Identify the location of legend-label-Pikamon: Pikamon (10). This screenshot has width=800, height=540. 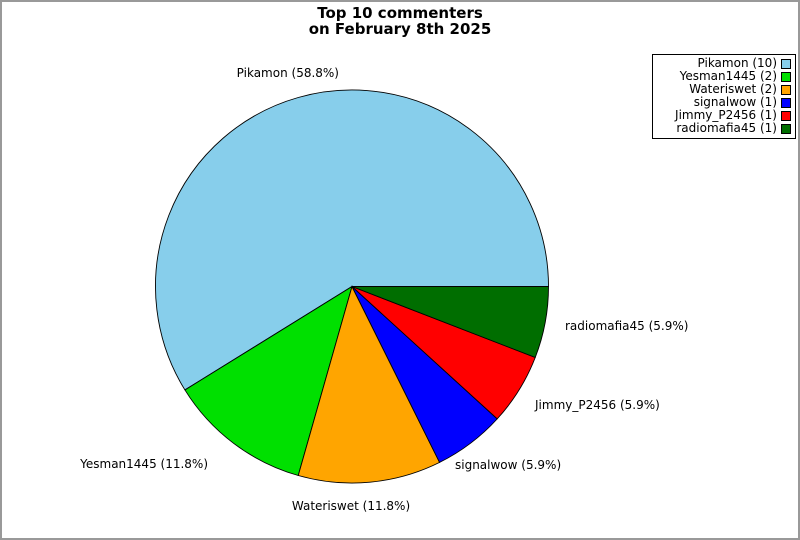
(737, 63).